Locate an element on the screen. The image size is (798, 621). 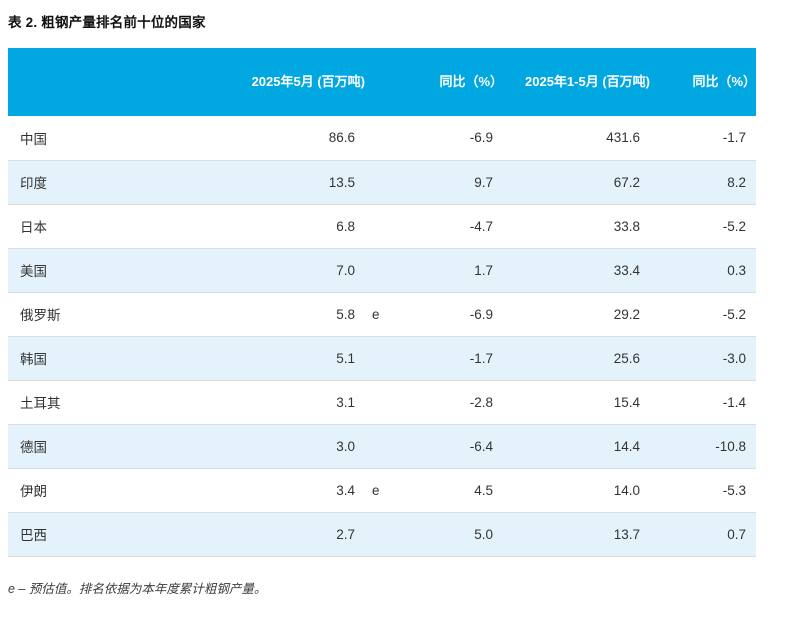
yoy-may-cell: -4.7 is located at coordinates (450, 226).